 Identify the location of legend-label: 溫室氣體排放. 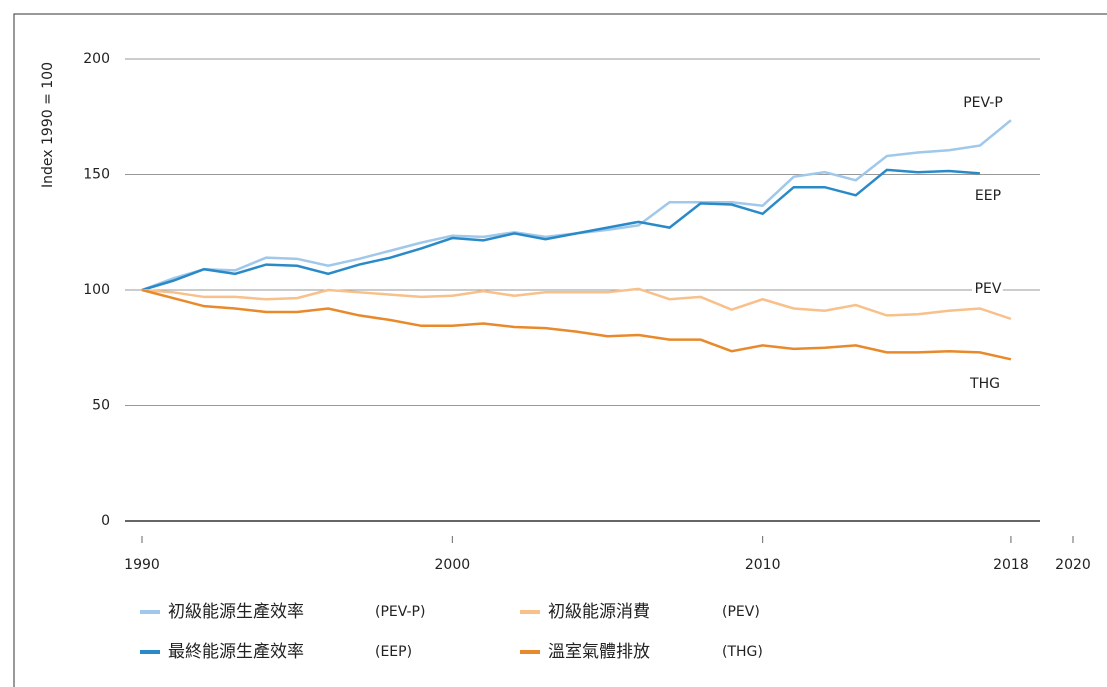
(599, 652).